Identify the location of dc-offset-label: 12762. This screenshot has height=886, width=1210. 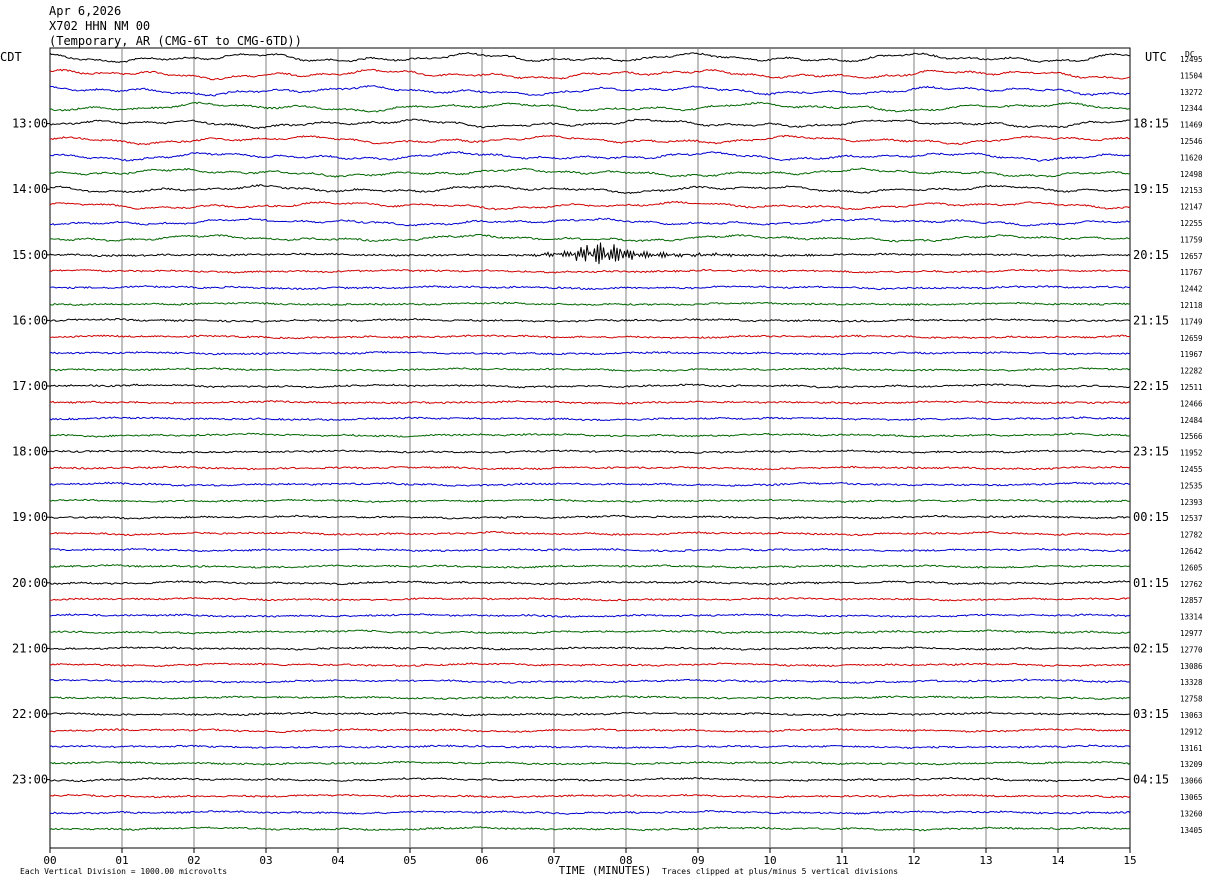
(1191, 584).